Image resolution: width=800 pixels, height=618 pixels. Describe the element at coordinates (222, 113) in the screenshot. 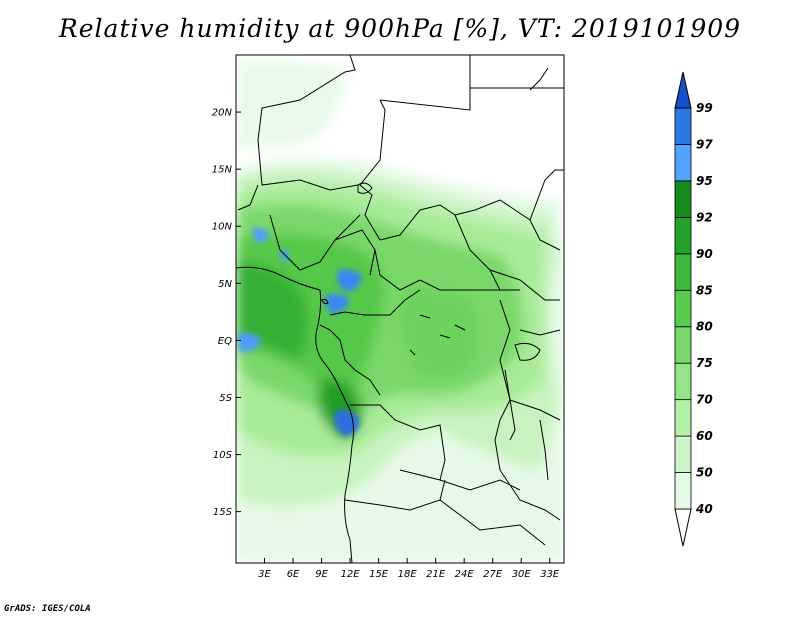

I see `lat-label: 20N` at that location.